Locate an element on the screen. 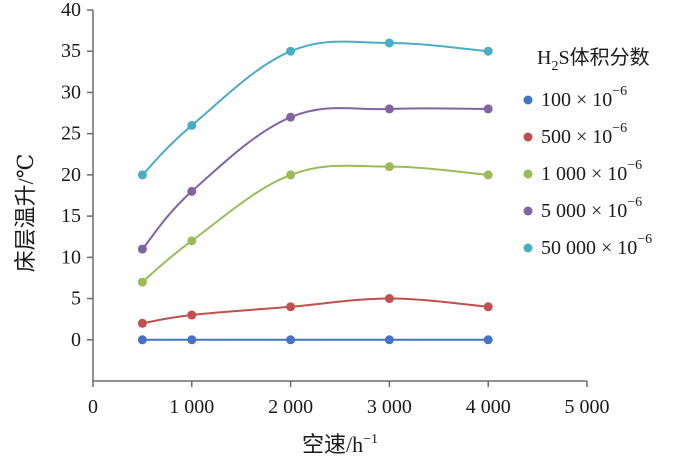  legend-label: 5 000 × 10−6 is located at coordinates (591, 209).